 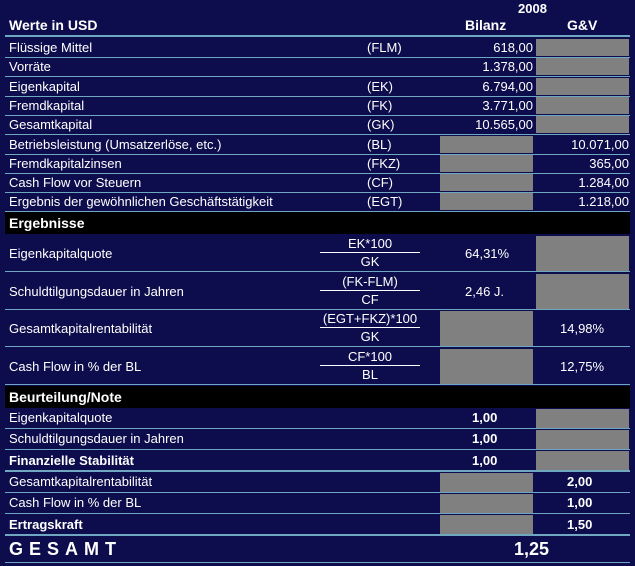 What do you see at coordinates (582, 25) in the screenshot?
I see `column-header-guv: G&V` at bounding box center [582, 25].